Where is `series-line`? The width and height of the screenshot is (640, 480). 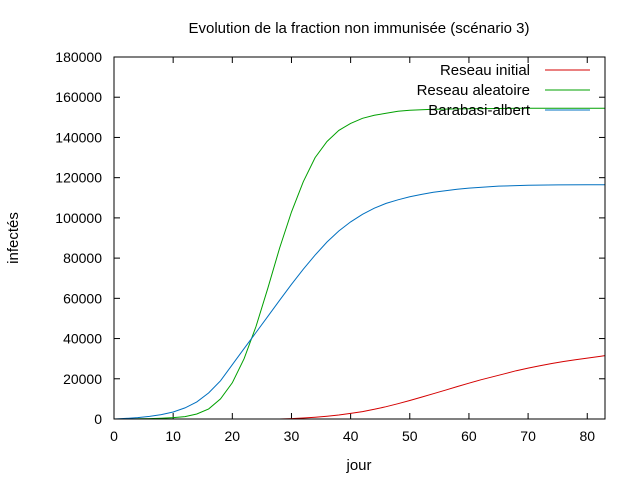
series-line is located at coordinates (442, 387).